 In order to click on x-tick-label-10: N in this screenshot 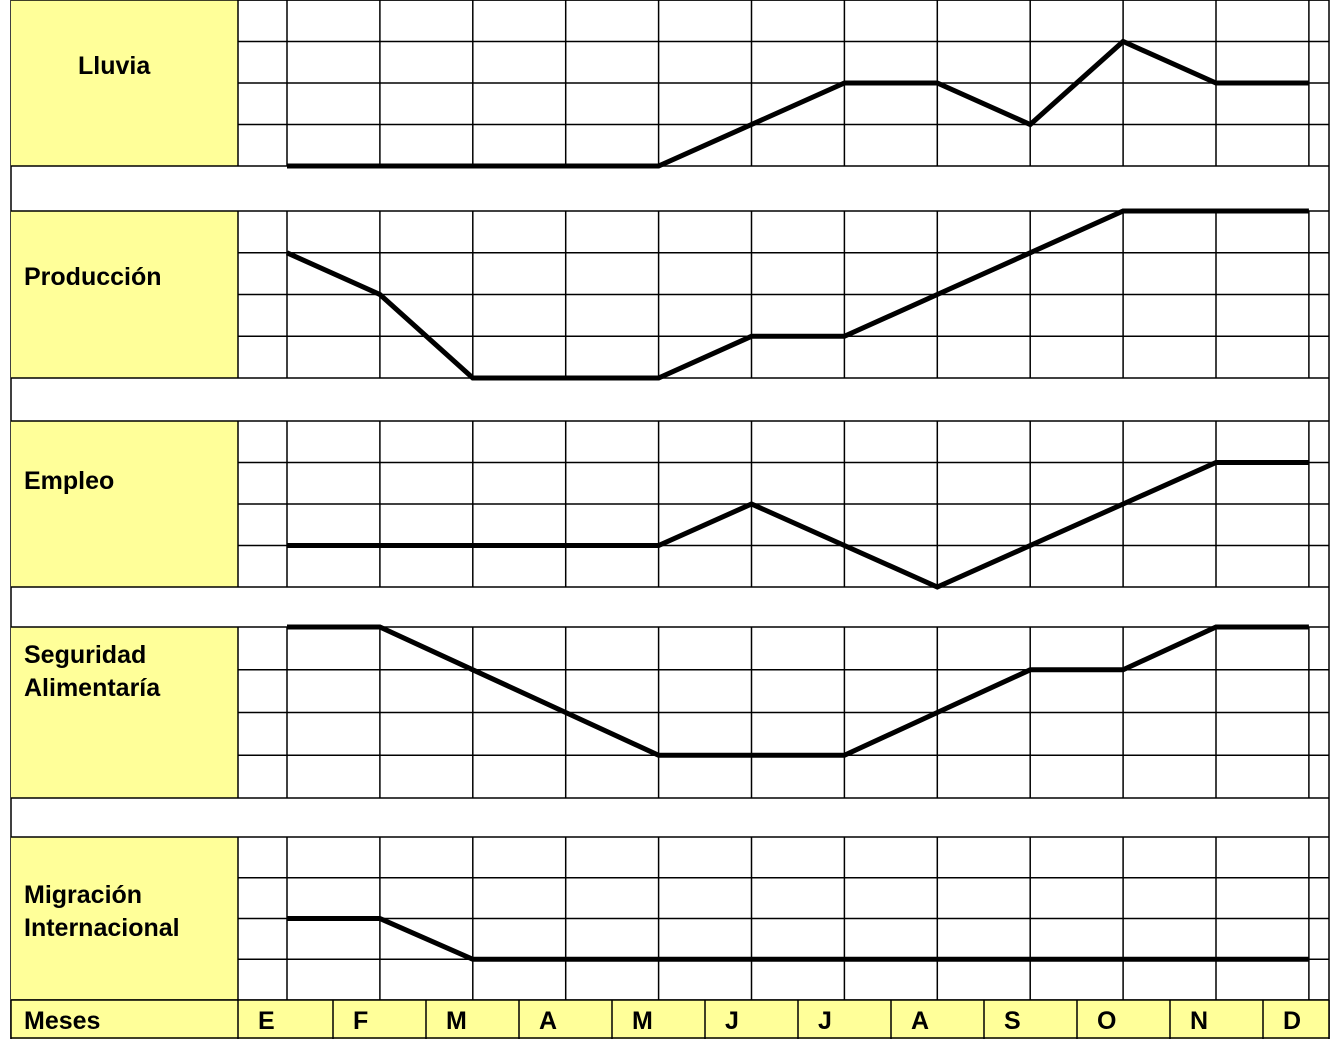, I will do `click(1199, 1021)`.